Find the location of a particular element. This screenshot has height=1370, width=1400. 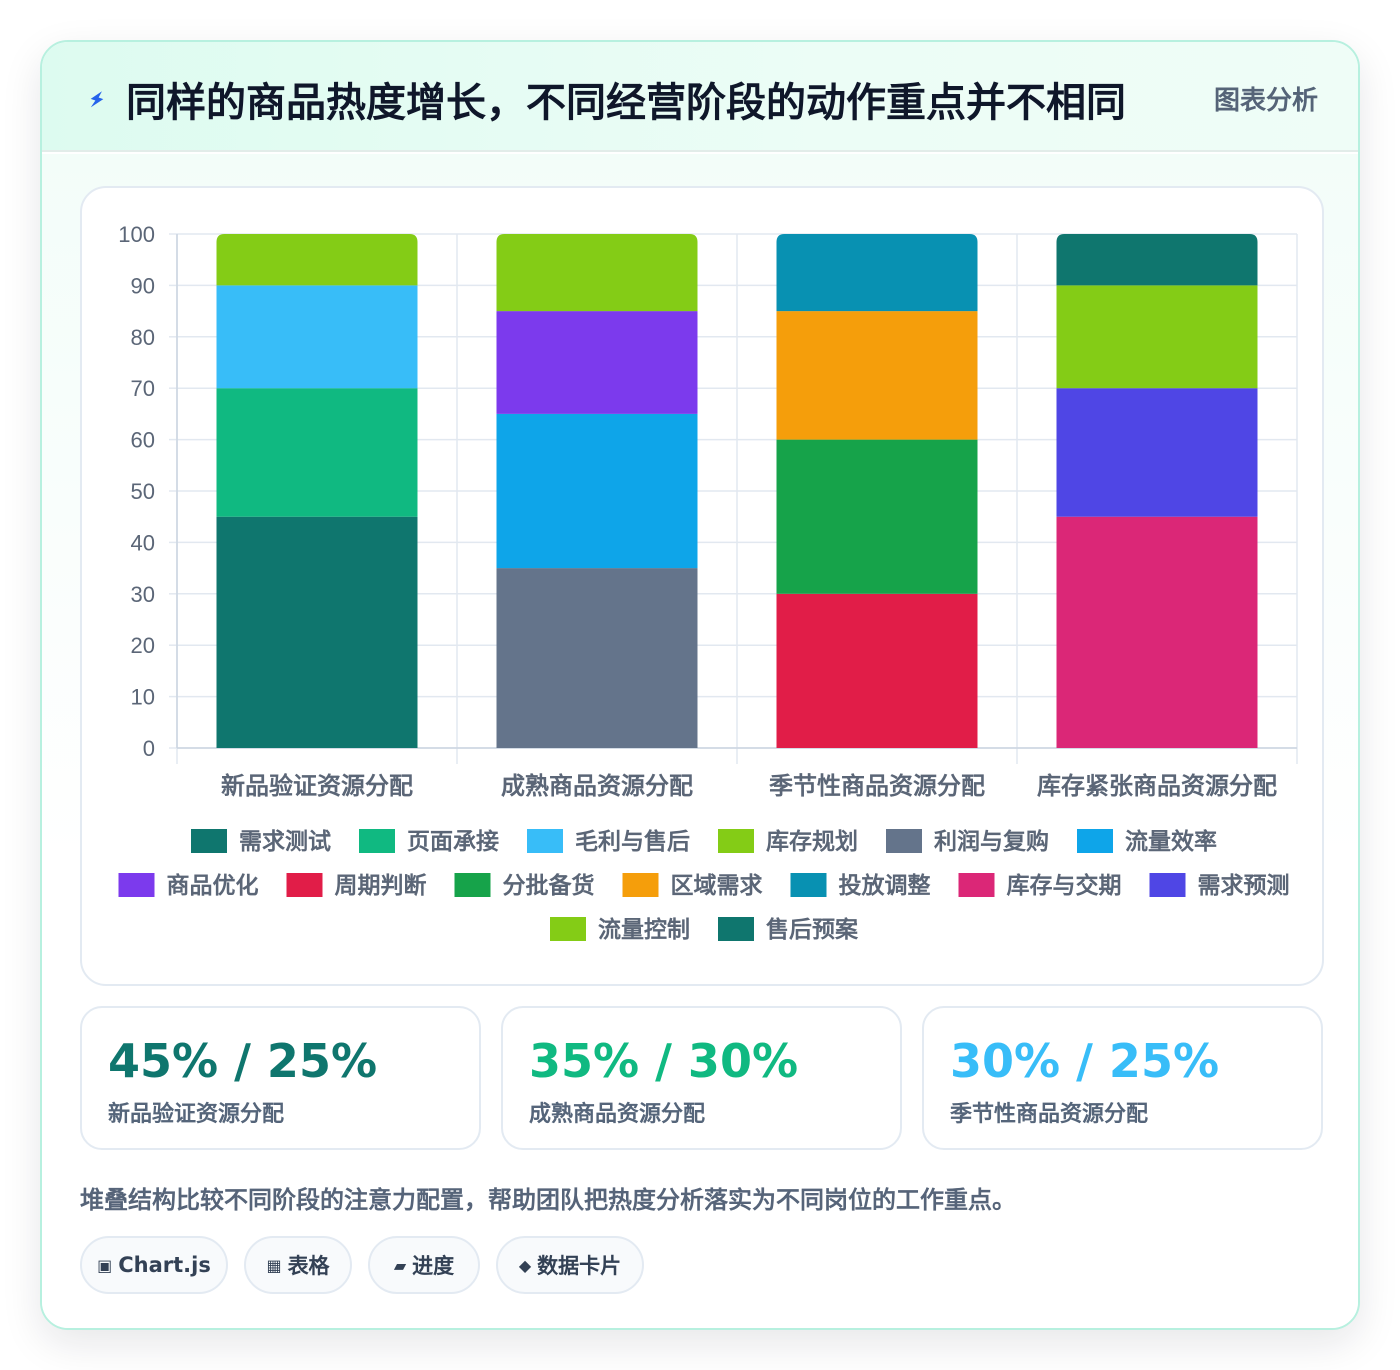

kpi-value: 45% / 25% is located at coordinates (243, 1061).